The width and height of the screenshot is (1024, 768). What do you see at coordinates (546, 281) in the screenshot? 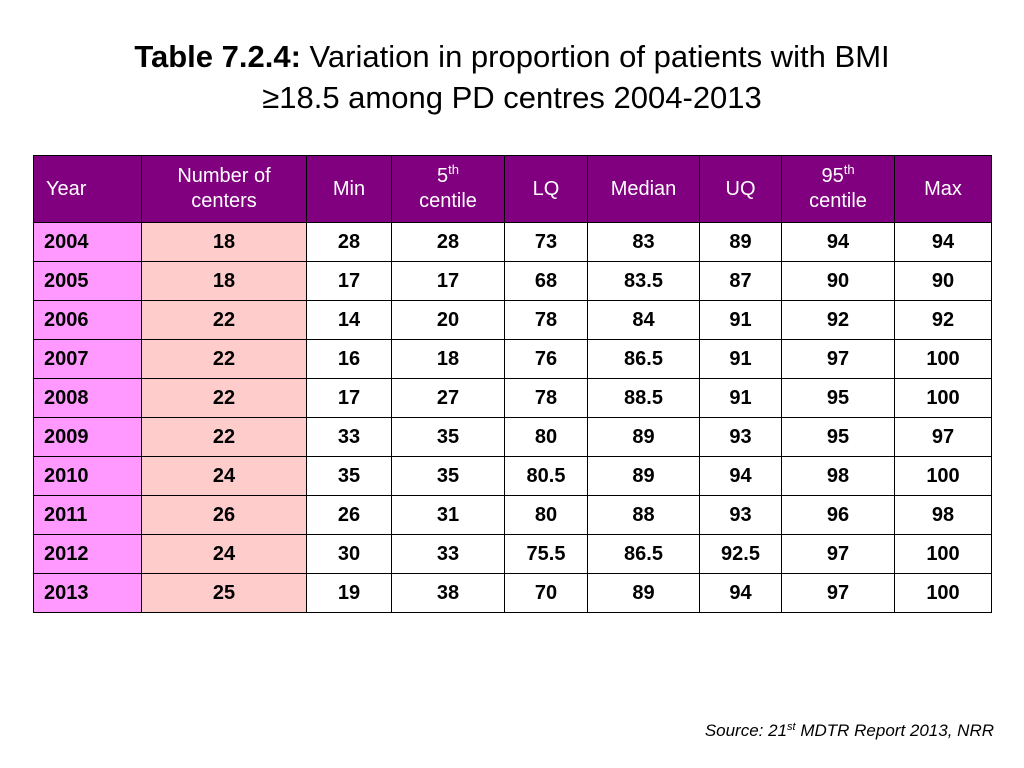
I see `table-cell: 68` at bounding box center [546, 281].